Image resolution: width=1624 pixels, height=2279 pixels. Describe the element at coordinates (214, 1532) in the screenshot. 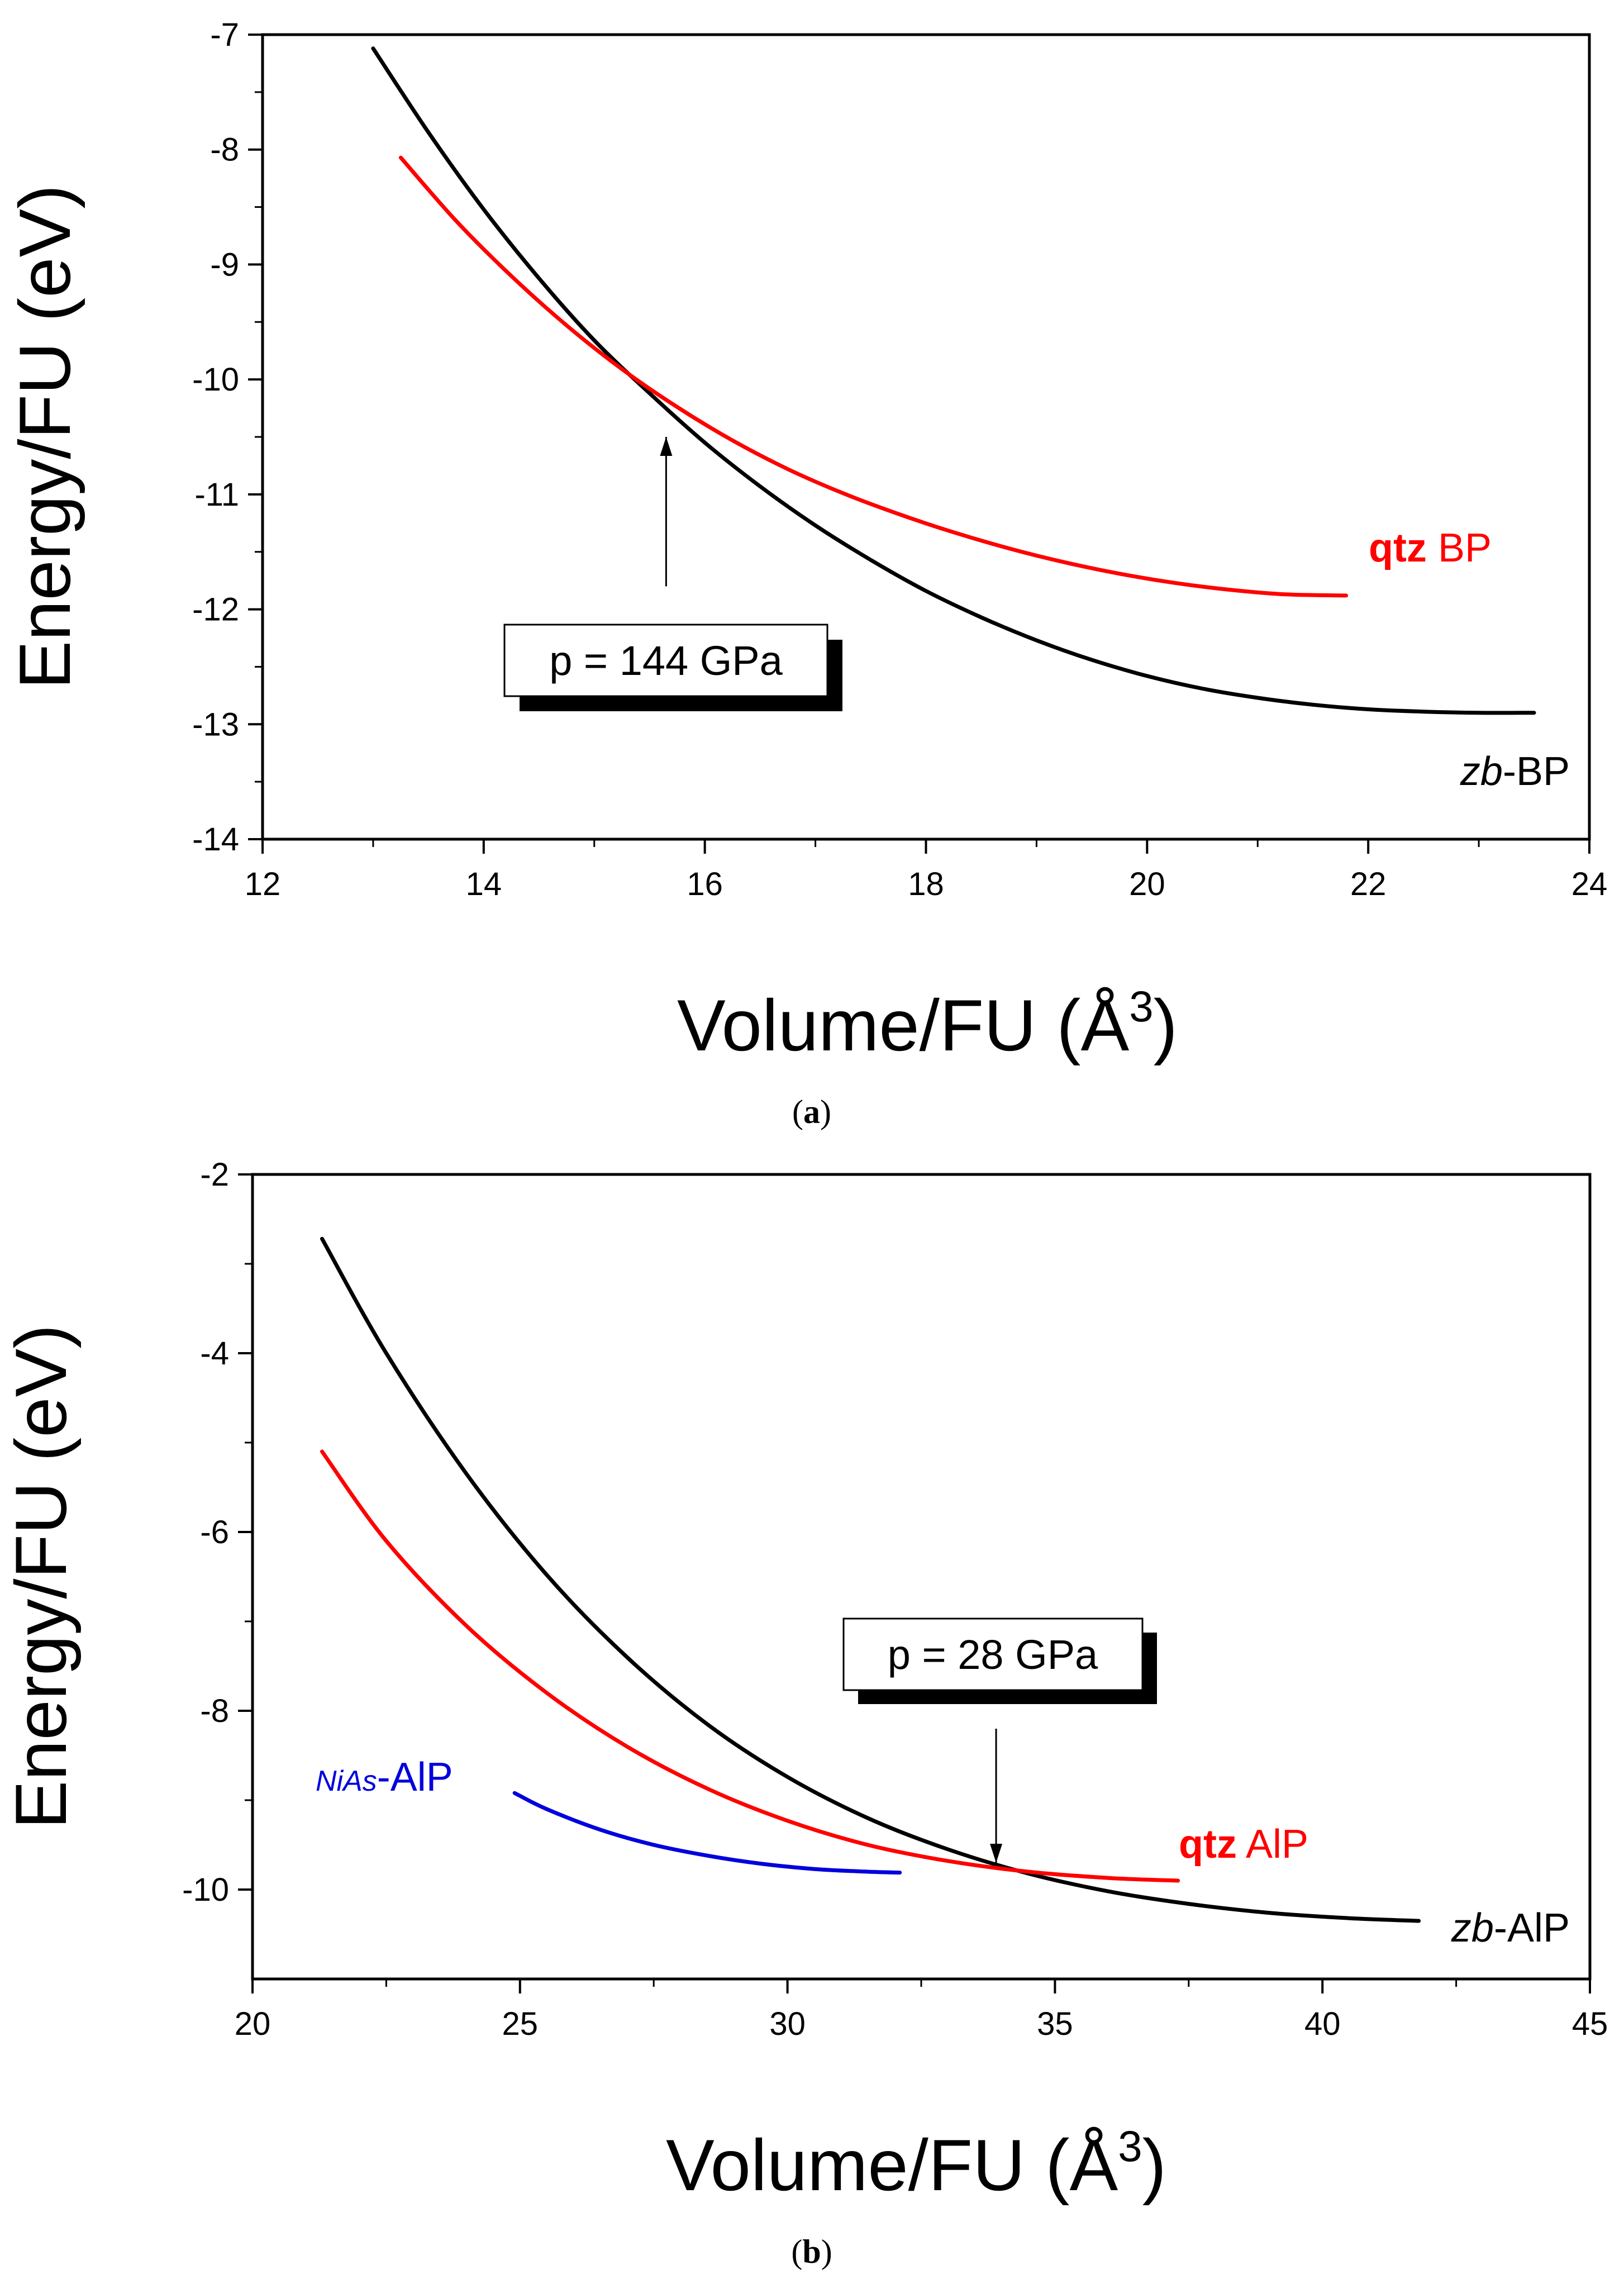

I see `y-tick-label-b: -6` at that location.